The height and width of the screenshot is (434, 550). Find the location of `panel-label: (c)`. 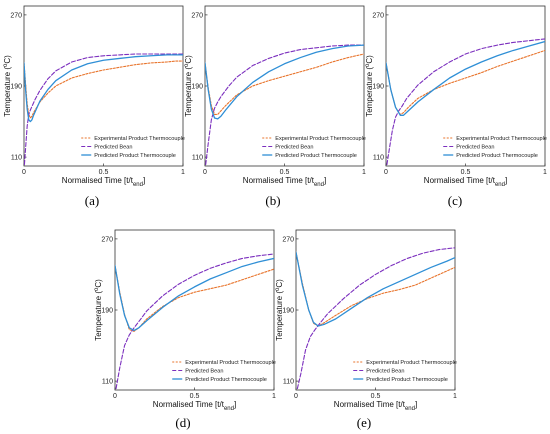

panel-label: (c) is located at coordinates (455, 200).